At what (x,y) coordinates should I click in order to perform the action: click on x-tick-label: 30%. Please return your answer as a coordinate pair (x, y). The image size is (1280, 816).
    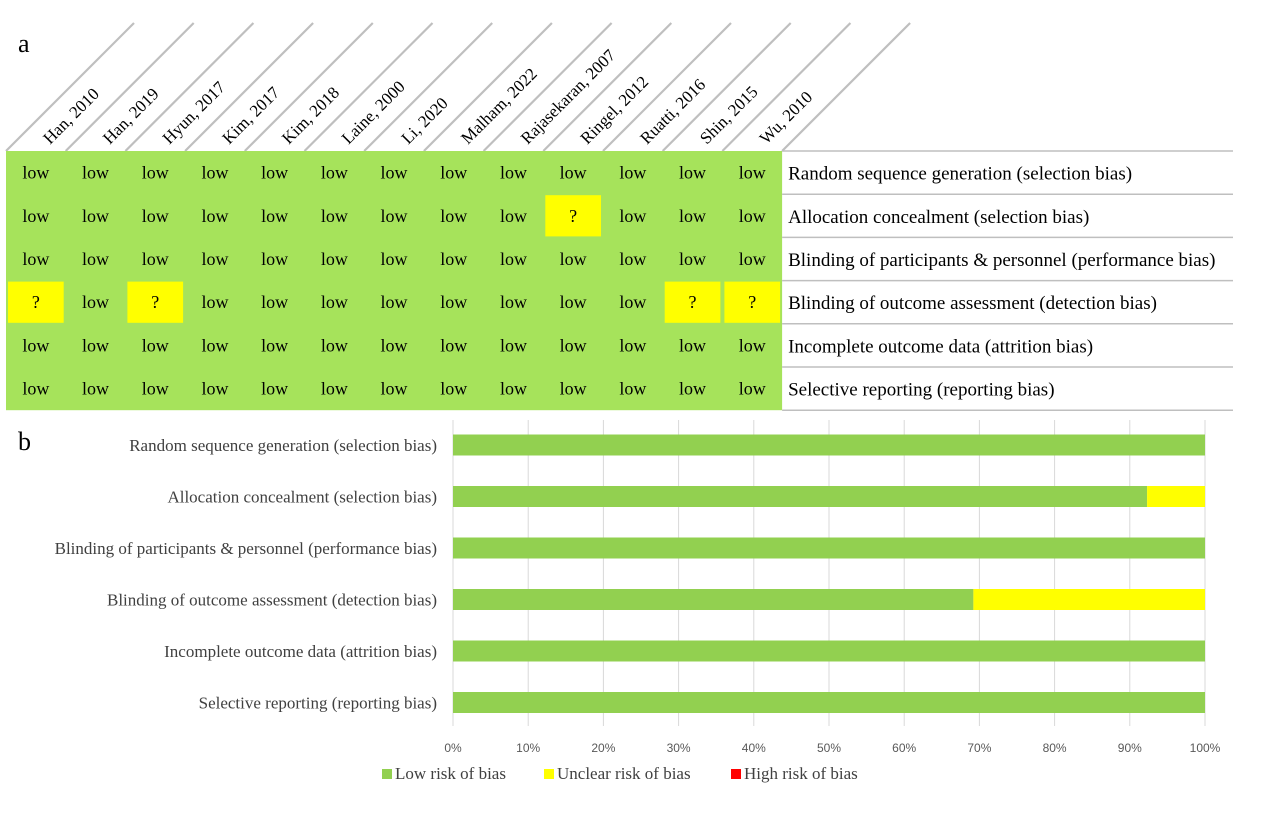
    Looking at the image, I should click on (679, 748).